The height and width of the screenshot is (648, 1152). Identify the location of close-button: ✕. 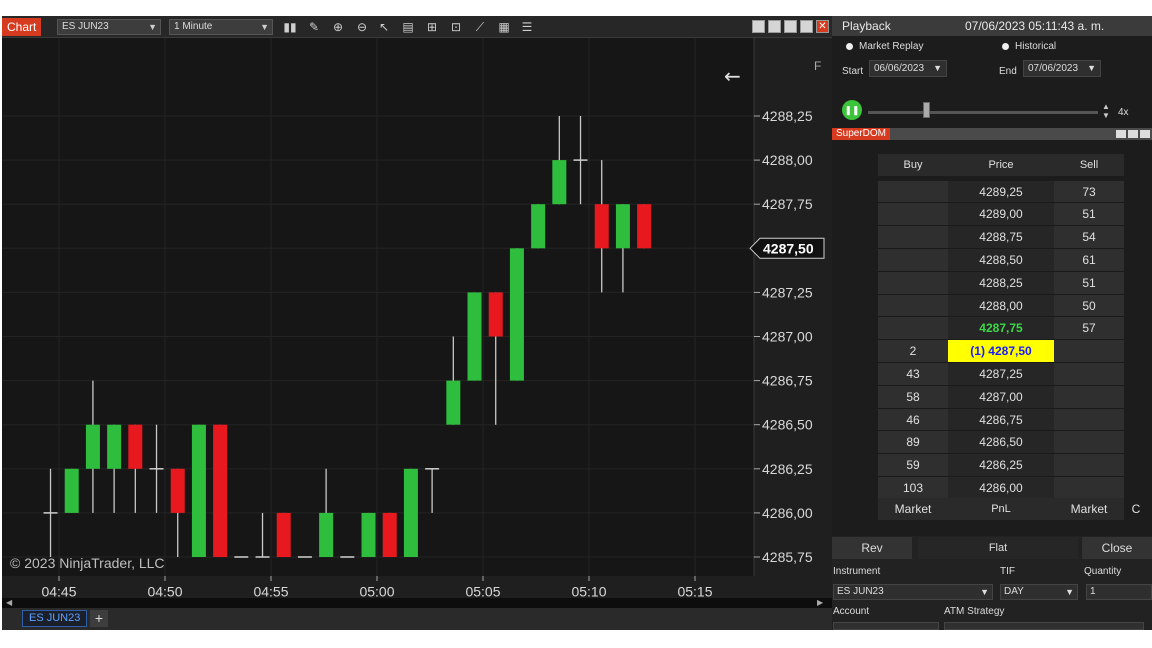
(822, 26).